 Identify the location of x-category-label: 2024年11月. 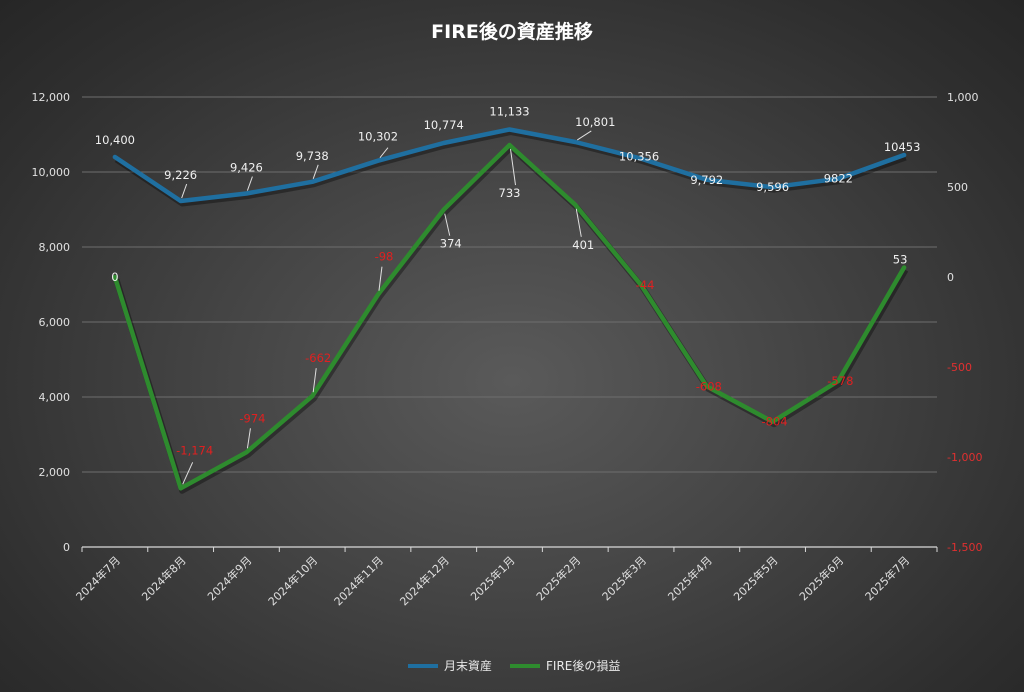
(358, 580).